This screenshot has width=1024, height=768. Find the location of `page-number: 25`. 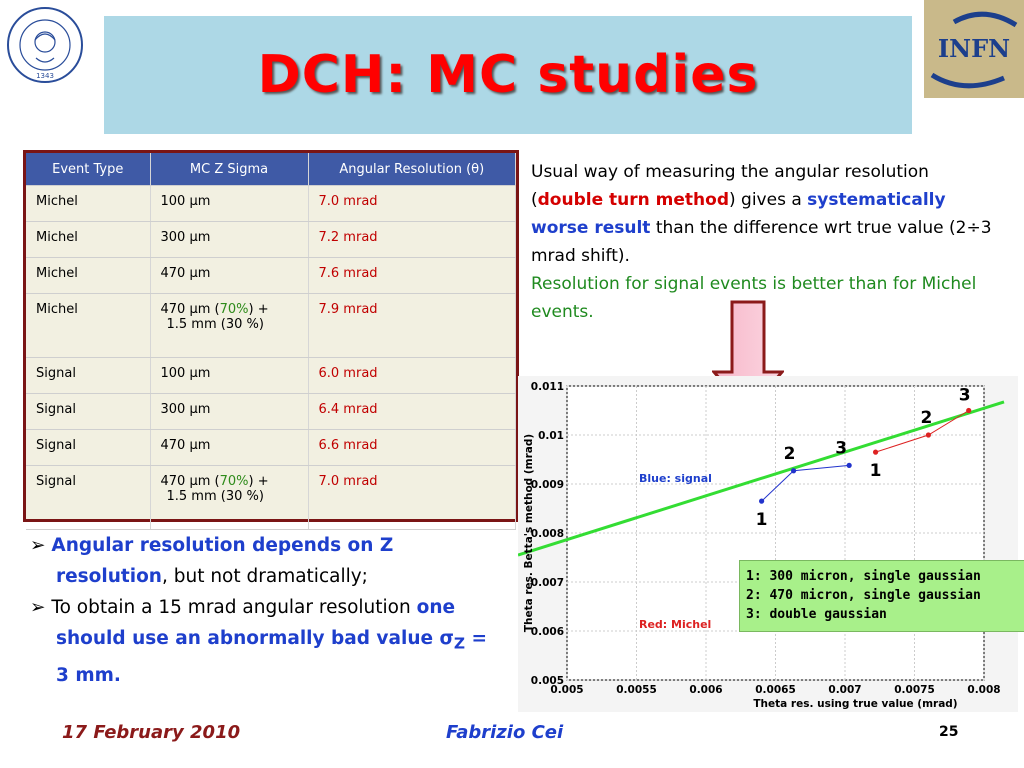

page-number: 25 is located at coordinates (949, 732).